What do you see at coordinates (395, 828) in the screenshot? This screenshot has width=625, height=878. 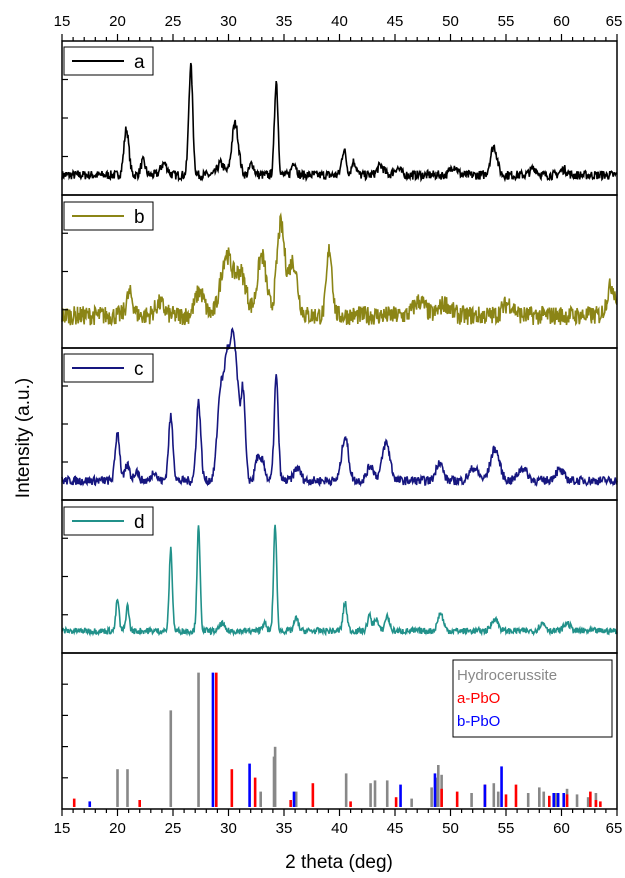 I see `bottom-tick-label: 45` at bounding box center [395, 828].